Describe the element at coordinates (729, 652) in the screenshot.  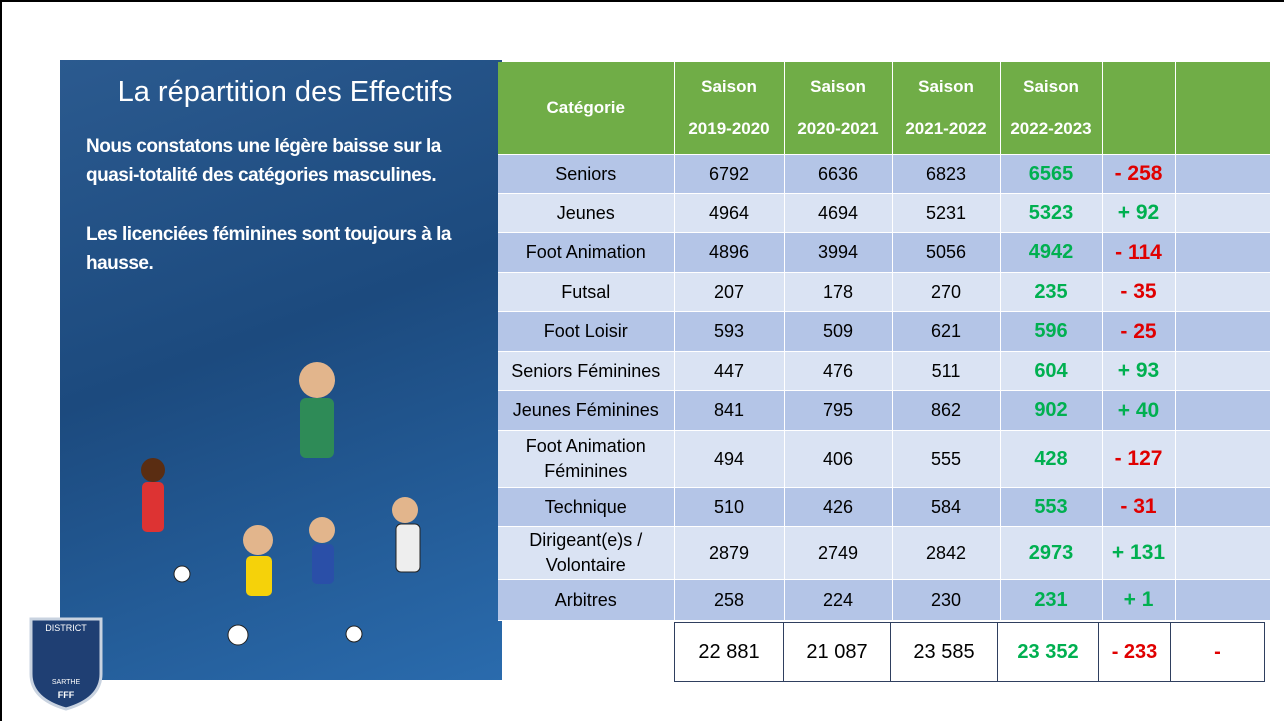
I see `total-cell: 22 881` at that location.